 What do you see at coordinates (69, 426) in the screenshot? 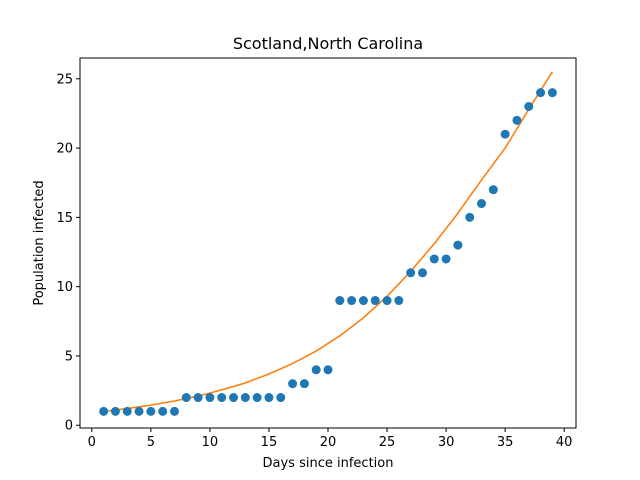
I see `y-tick-label: 0` at bounding box center [69, 426].